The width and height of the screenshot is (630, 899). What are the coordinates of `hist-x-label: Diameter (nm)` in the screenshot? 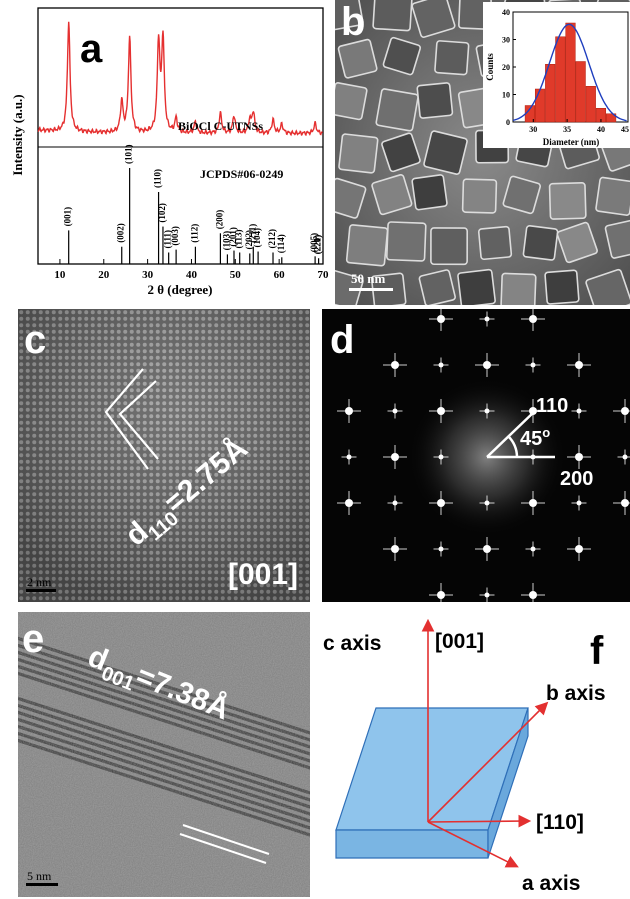 It's located at (571, 142).